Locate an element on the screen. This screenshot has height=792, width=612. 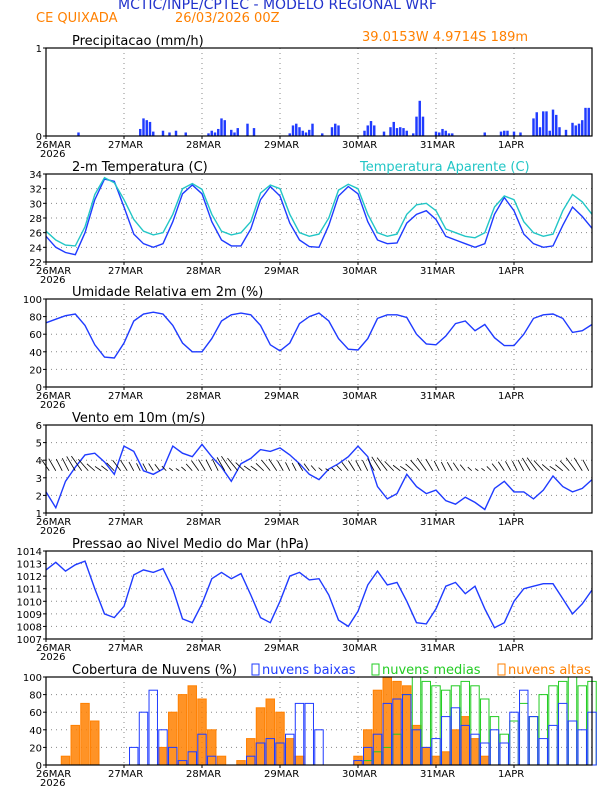
temp-legend: Temperatura Aparente (C) is located at coordinates (444, 167).